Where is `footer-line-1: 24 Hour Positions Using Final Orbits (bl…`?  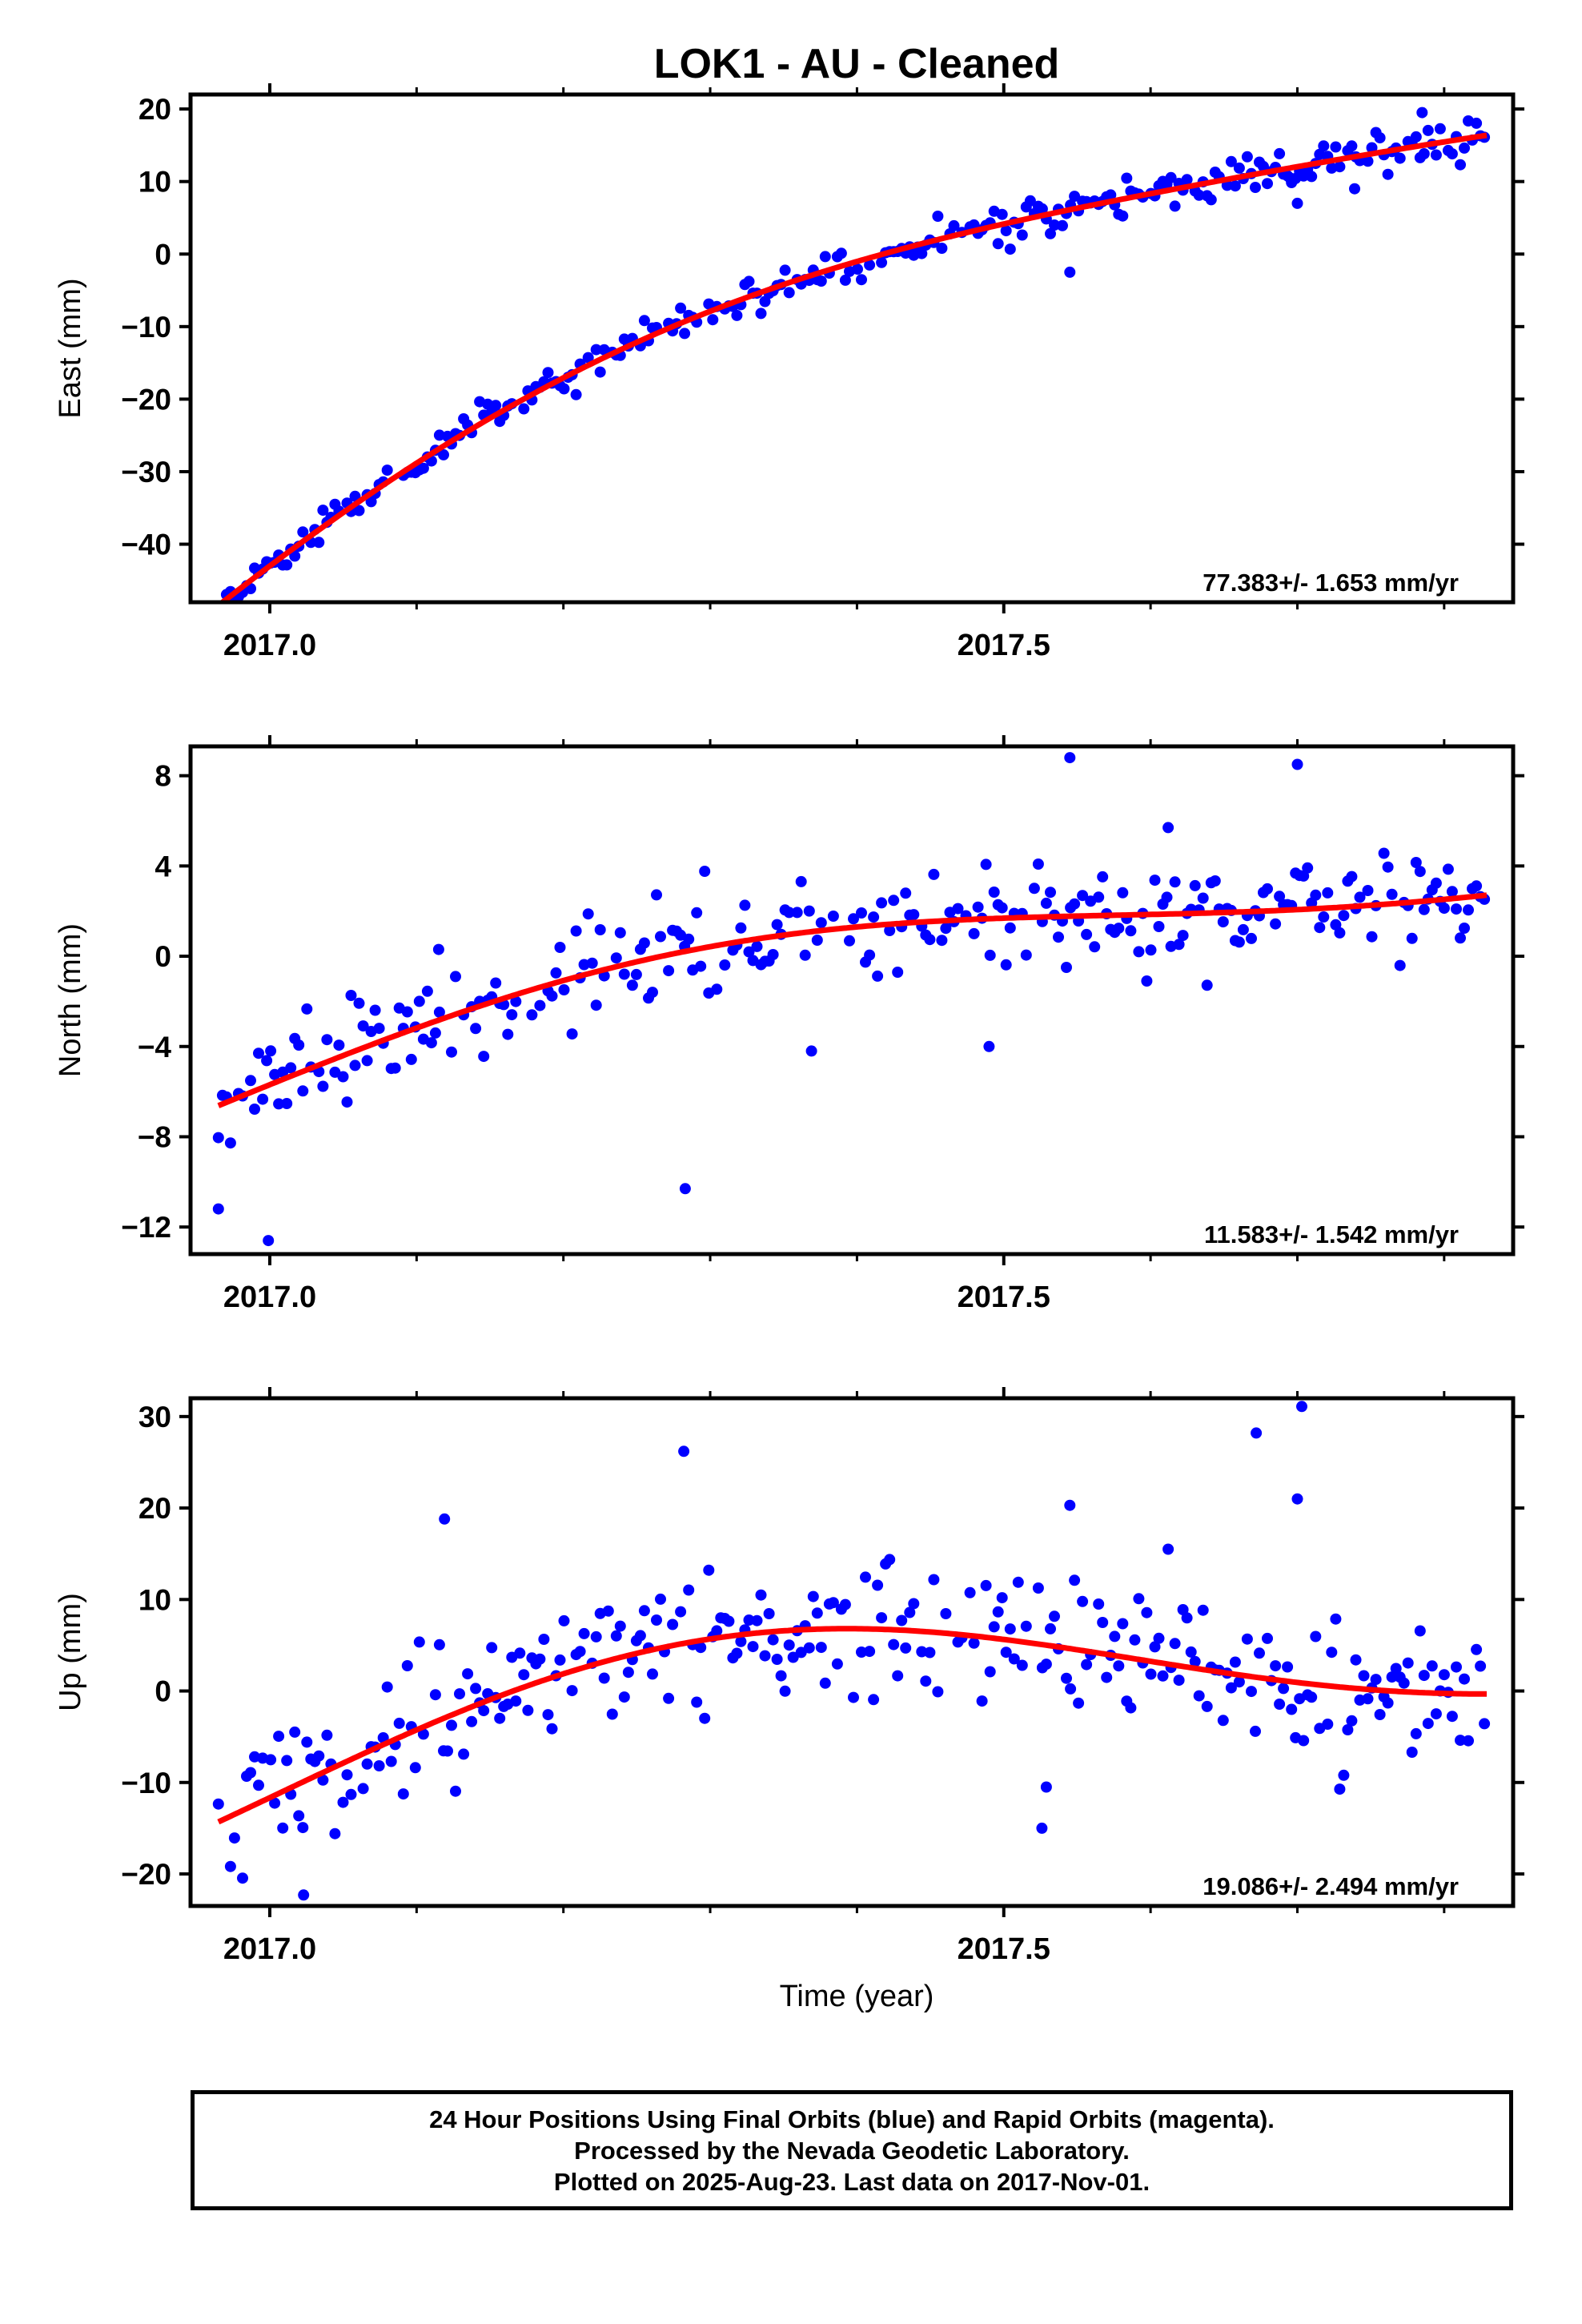 footer-line-1: 24 Hour Positions Using Final Orbits (bl… is located at coordinates (852, 2119).